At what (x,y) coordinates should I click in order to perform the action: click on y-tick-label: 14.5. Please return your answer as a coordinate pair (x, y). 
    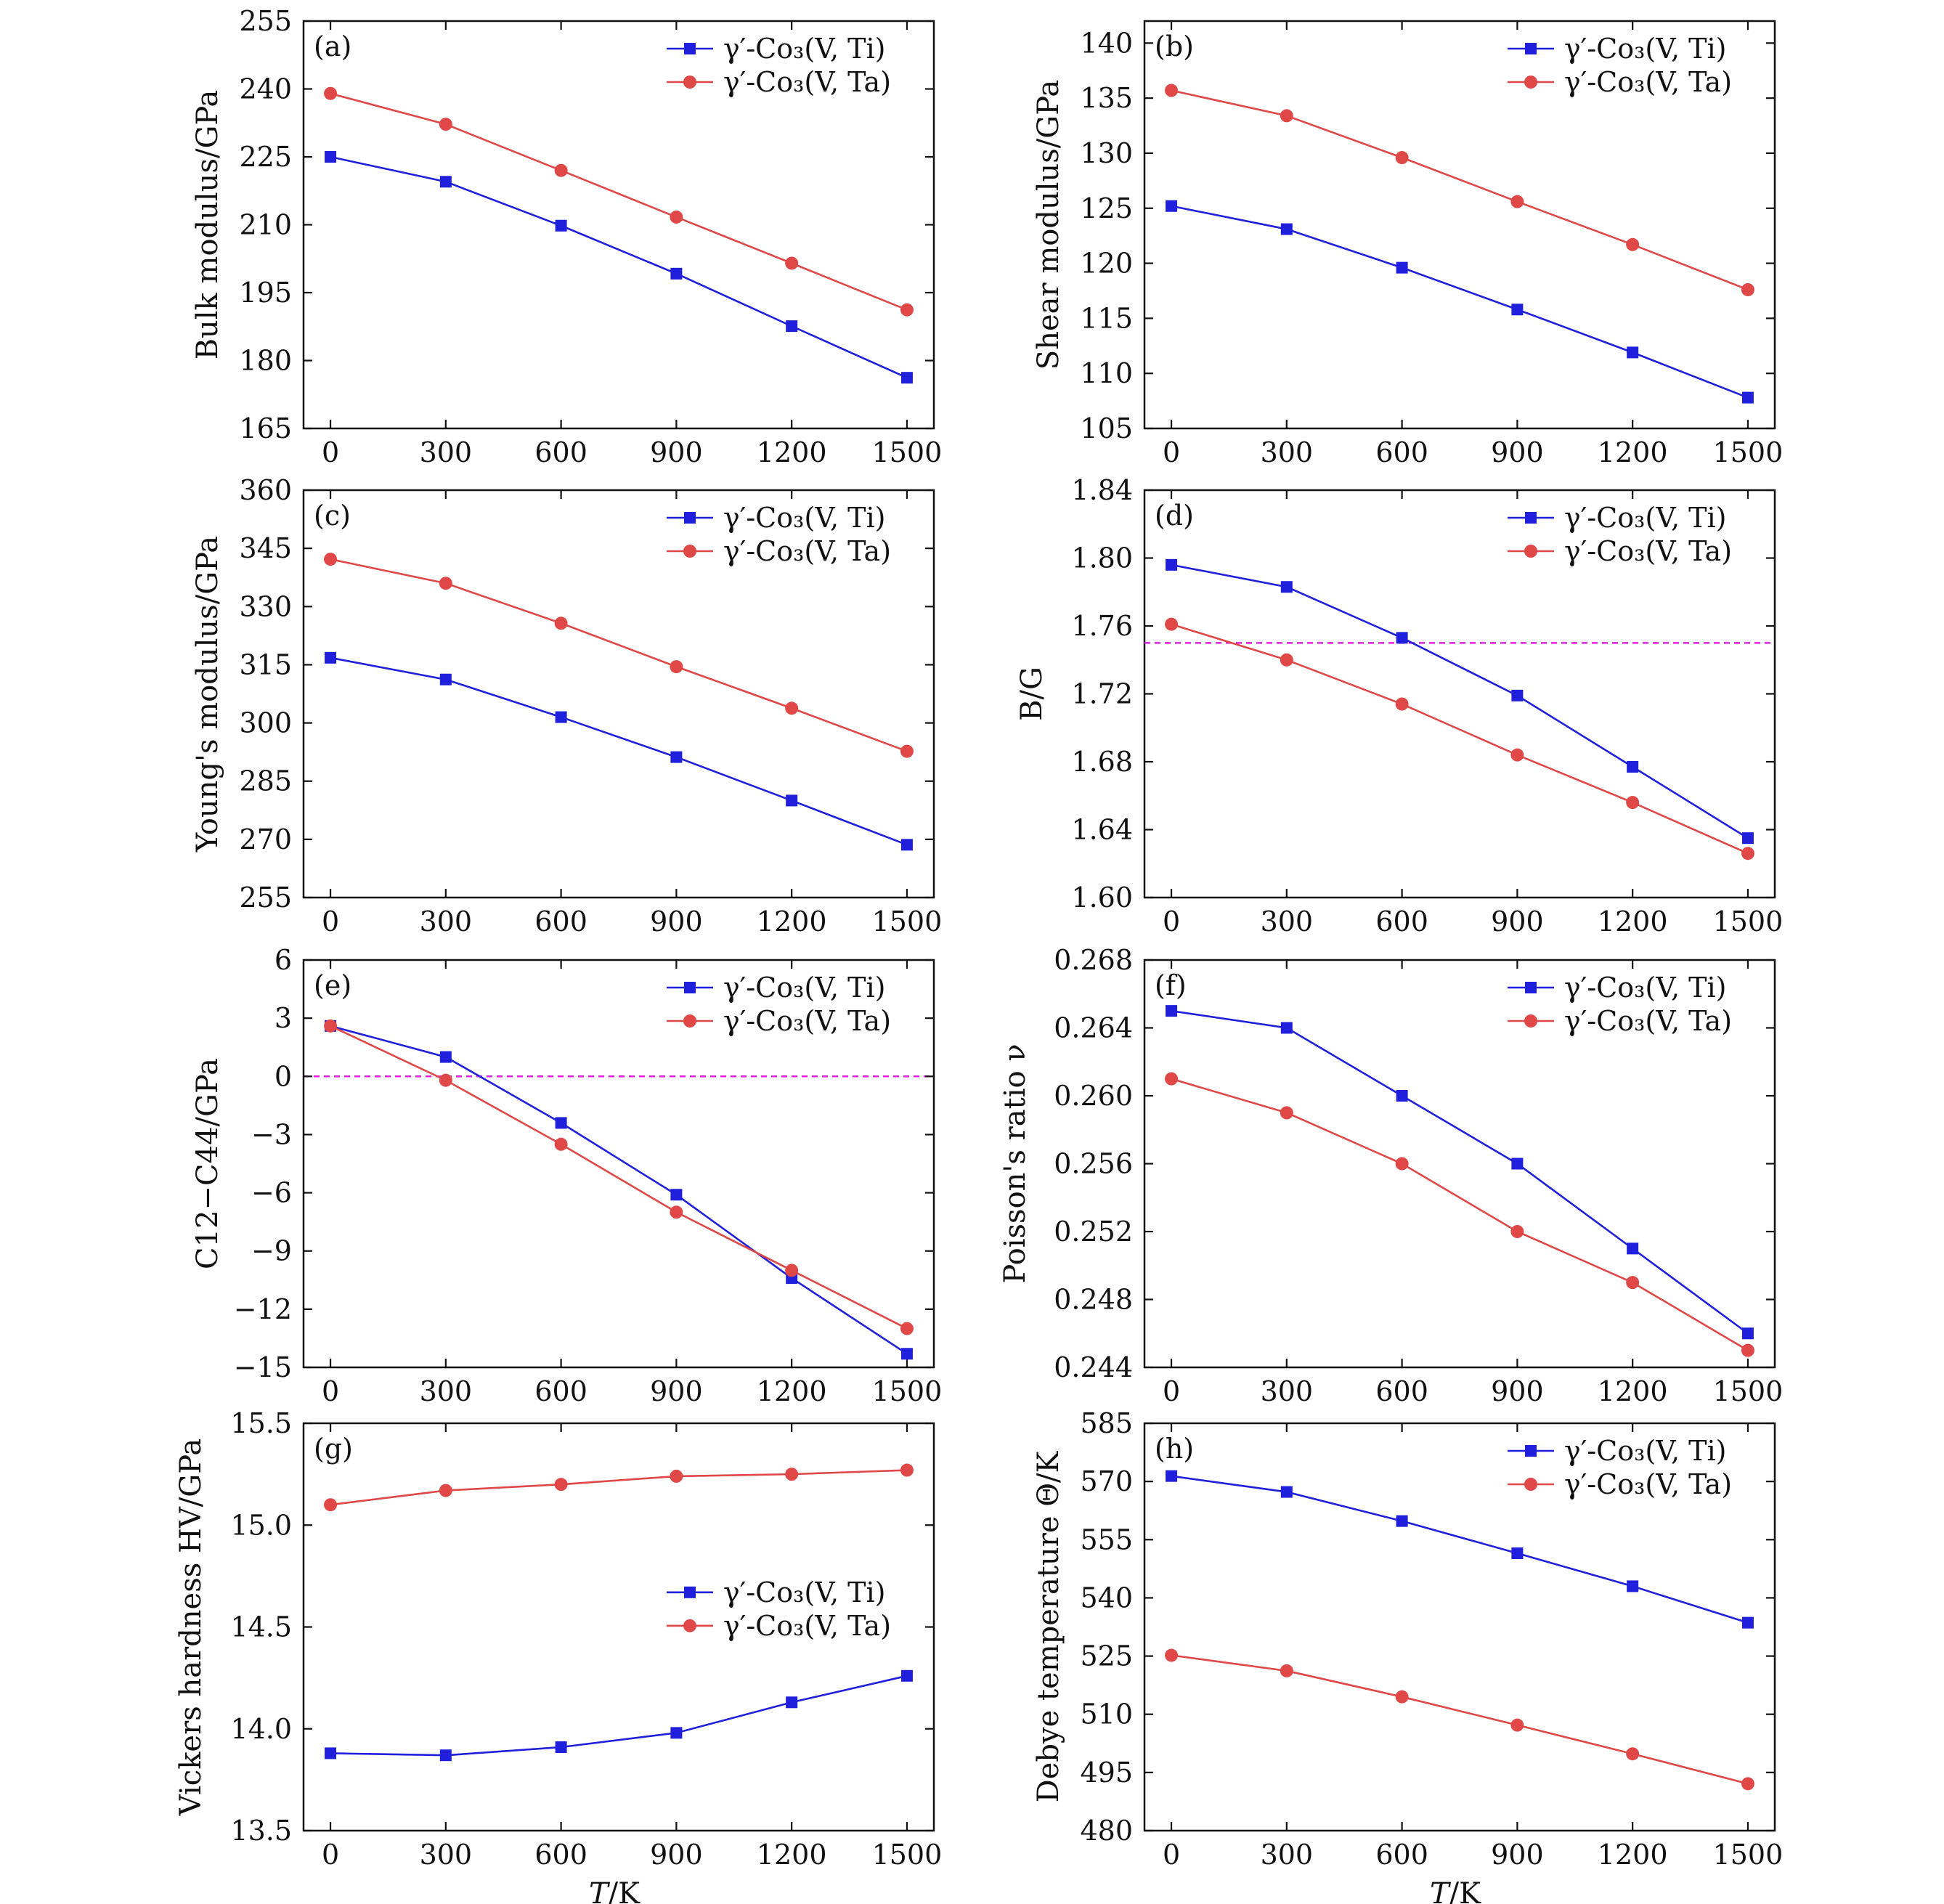
    Looking at the image, I should click on (261, 1627).